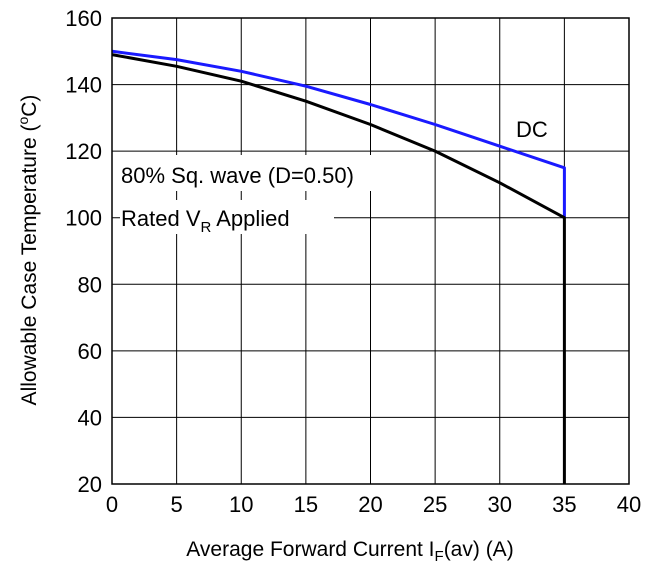 The width and height of the screenshot is (646, 565). I want to click on y-tick-label: 60, so click(90, 351).